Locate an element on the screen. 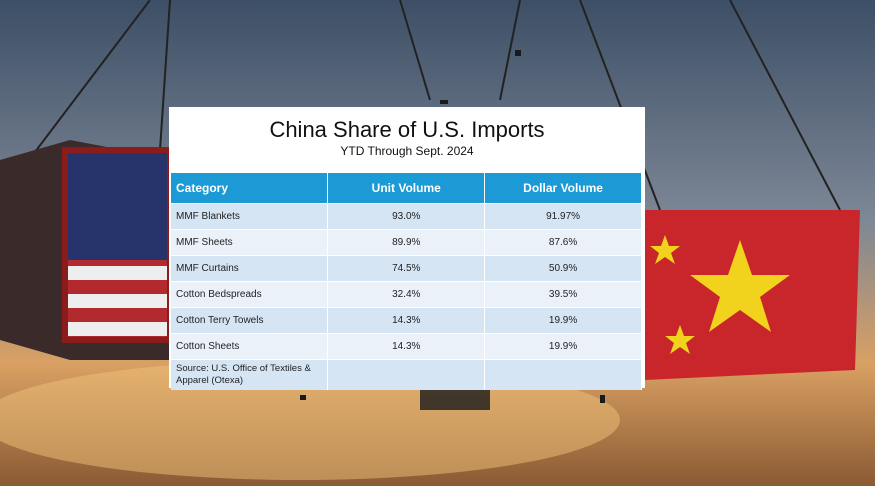 This screenshot has width=875, height=486. value-cell: 93.0% is located at coordinates (406, 216).